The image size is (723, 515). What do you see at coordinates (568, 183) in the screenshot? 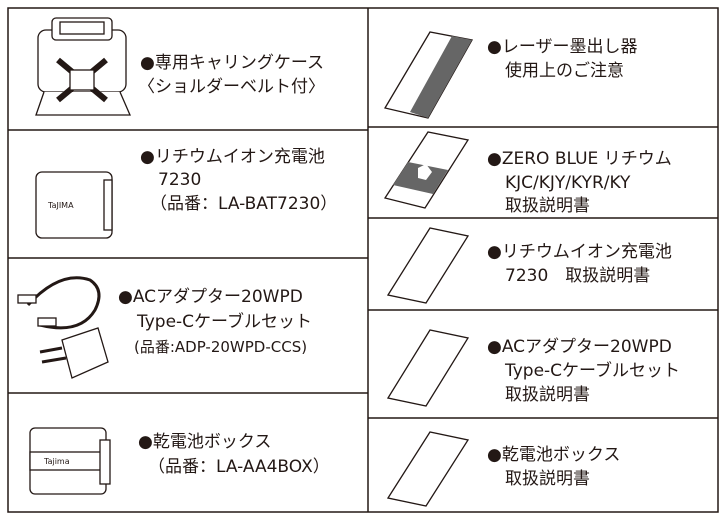
I see `item-text: KJC/KJY/KYR/KY` at bounding box center [568, 183].